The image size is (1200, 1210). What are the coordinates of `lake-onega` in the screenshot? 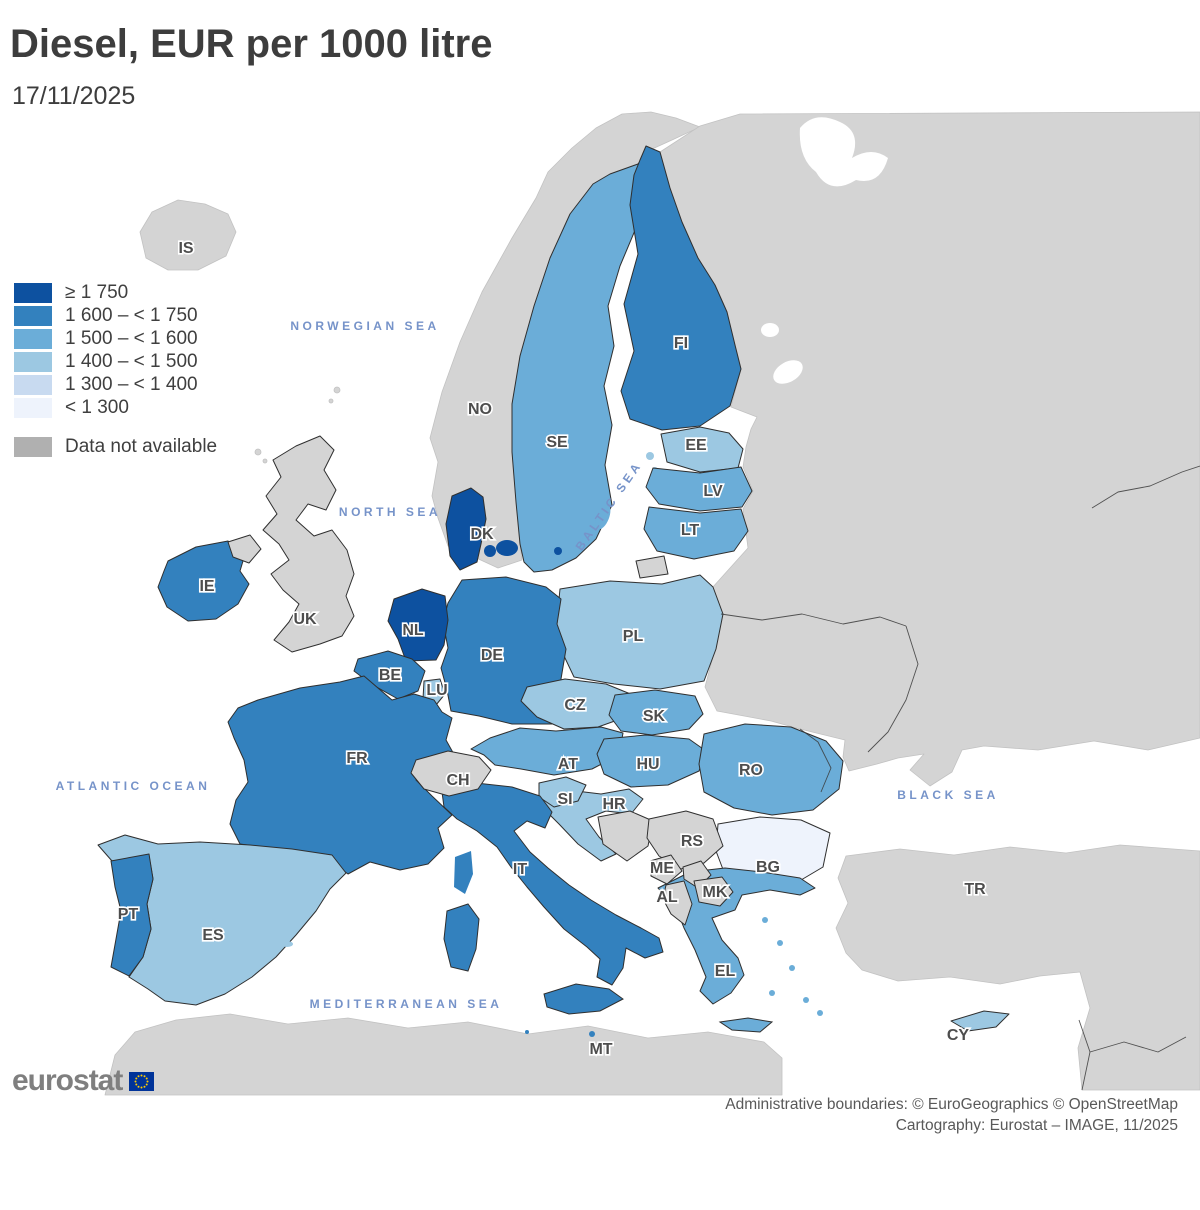 It's located at (770, 330).